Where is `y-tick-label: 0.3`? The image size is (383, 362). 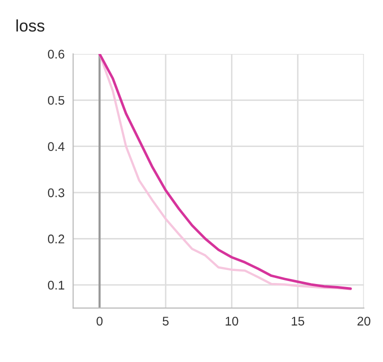 y-tick-label: 0.3 is located at coordinates (56, 193).